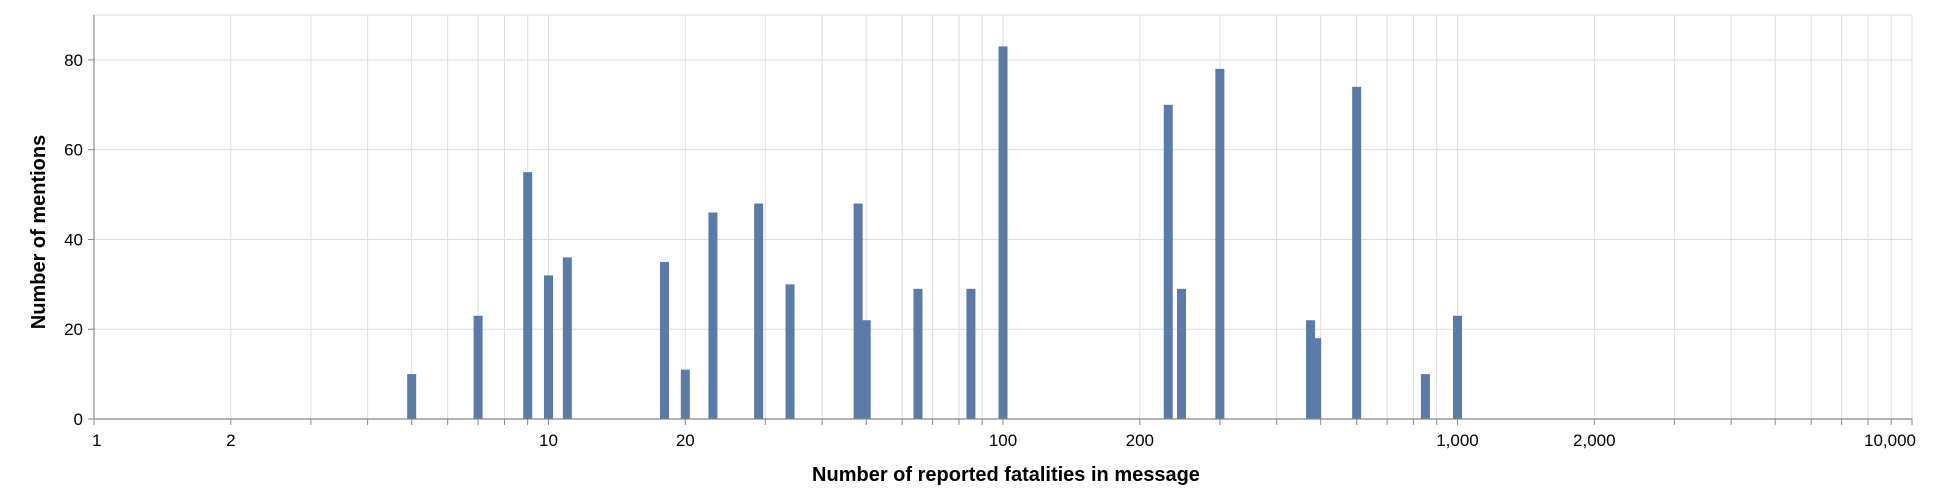 Image resolution: width=1934 pixels, height=500 pixels. Describe the element at coordinates (1140, 440) in the screenshot. I see `x-tick-label: 200` at that location.